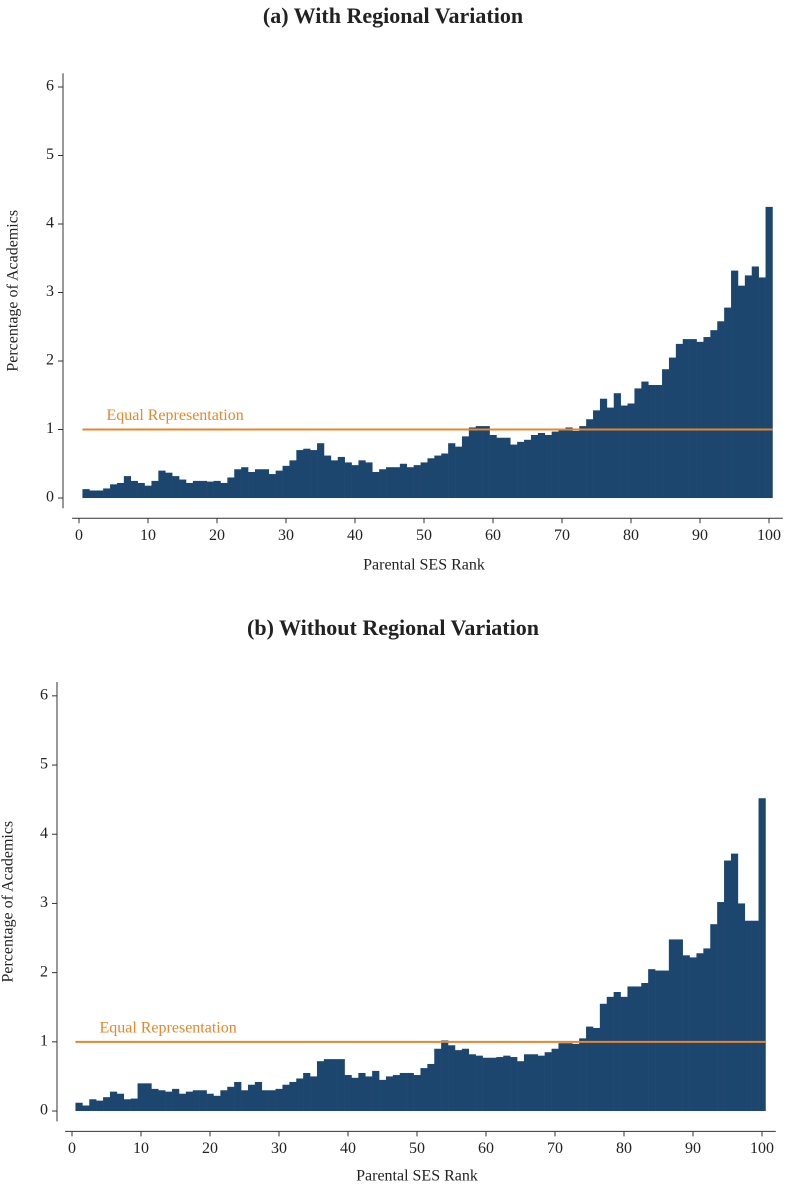 The image size is (786, 1189). What do you see at coordinates (50, 291) in the screenshot?
I see `y-tick-label: 3` at bounding box center [50, 291].